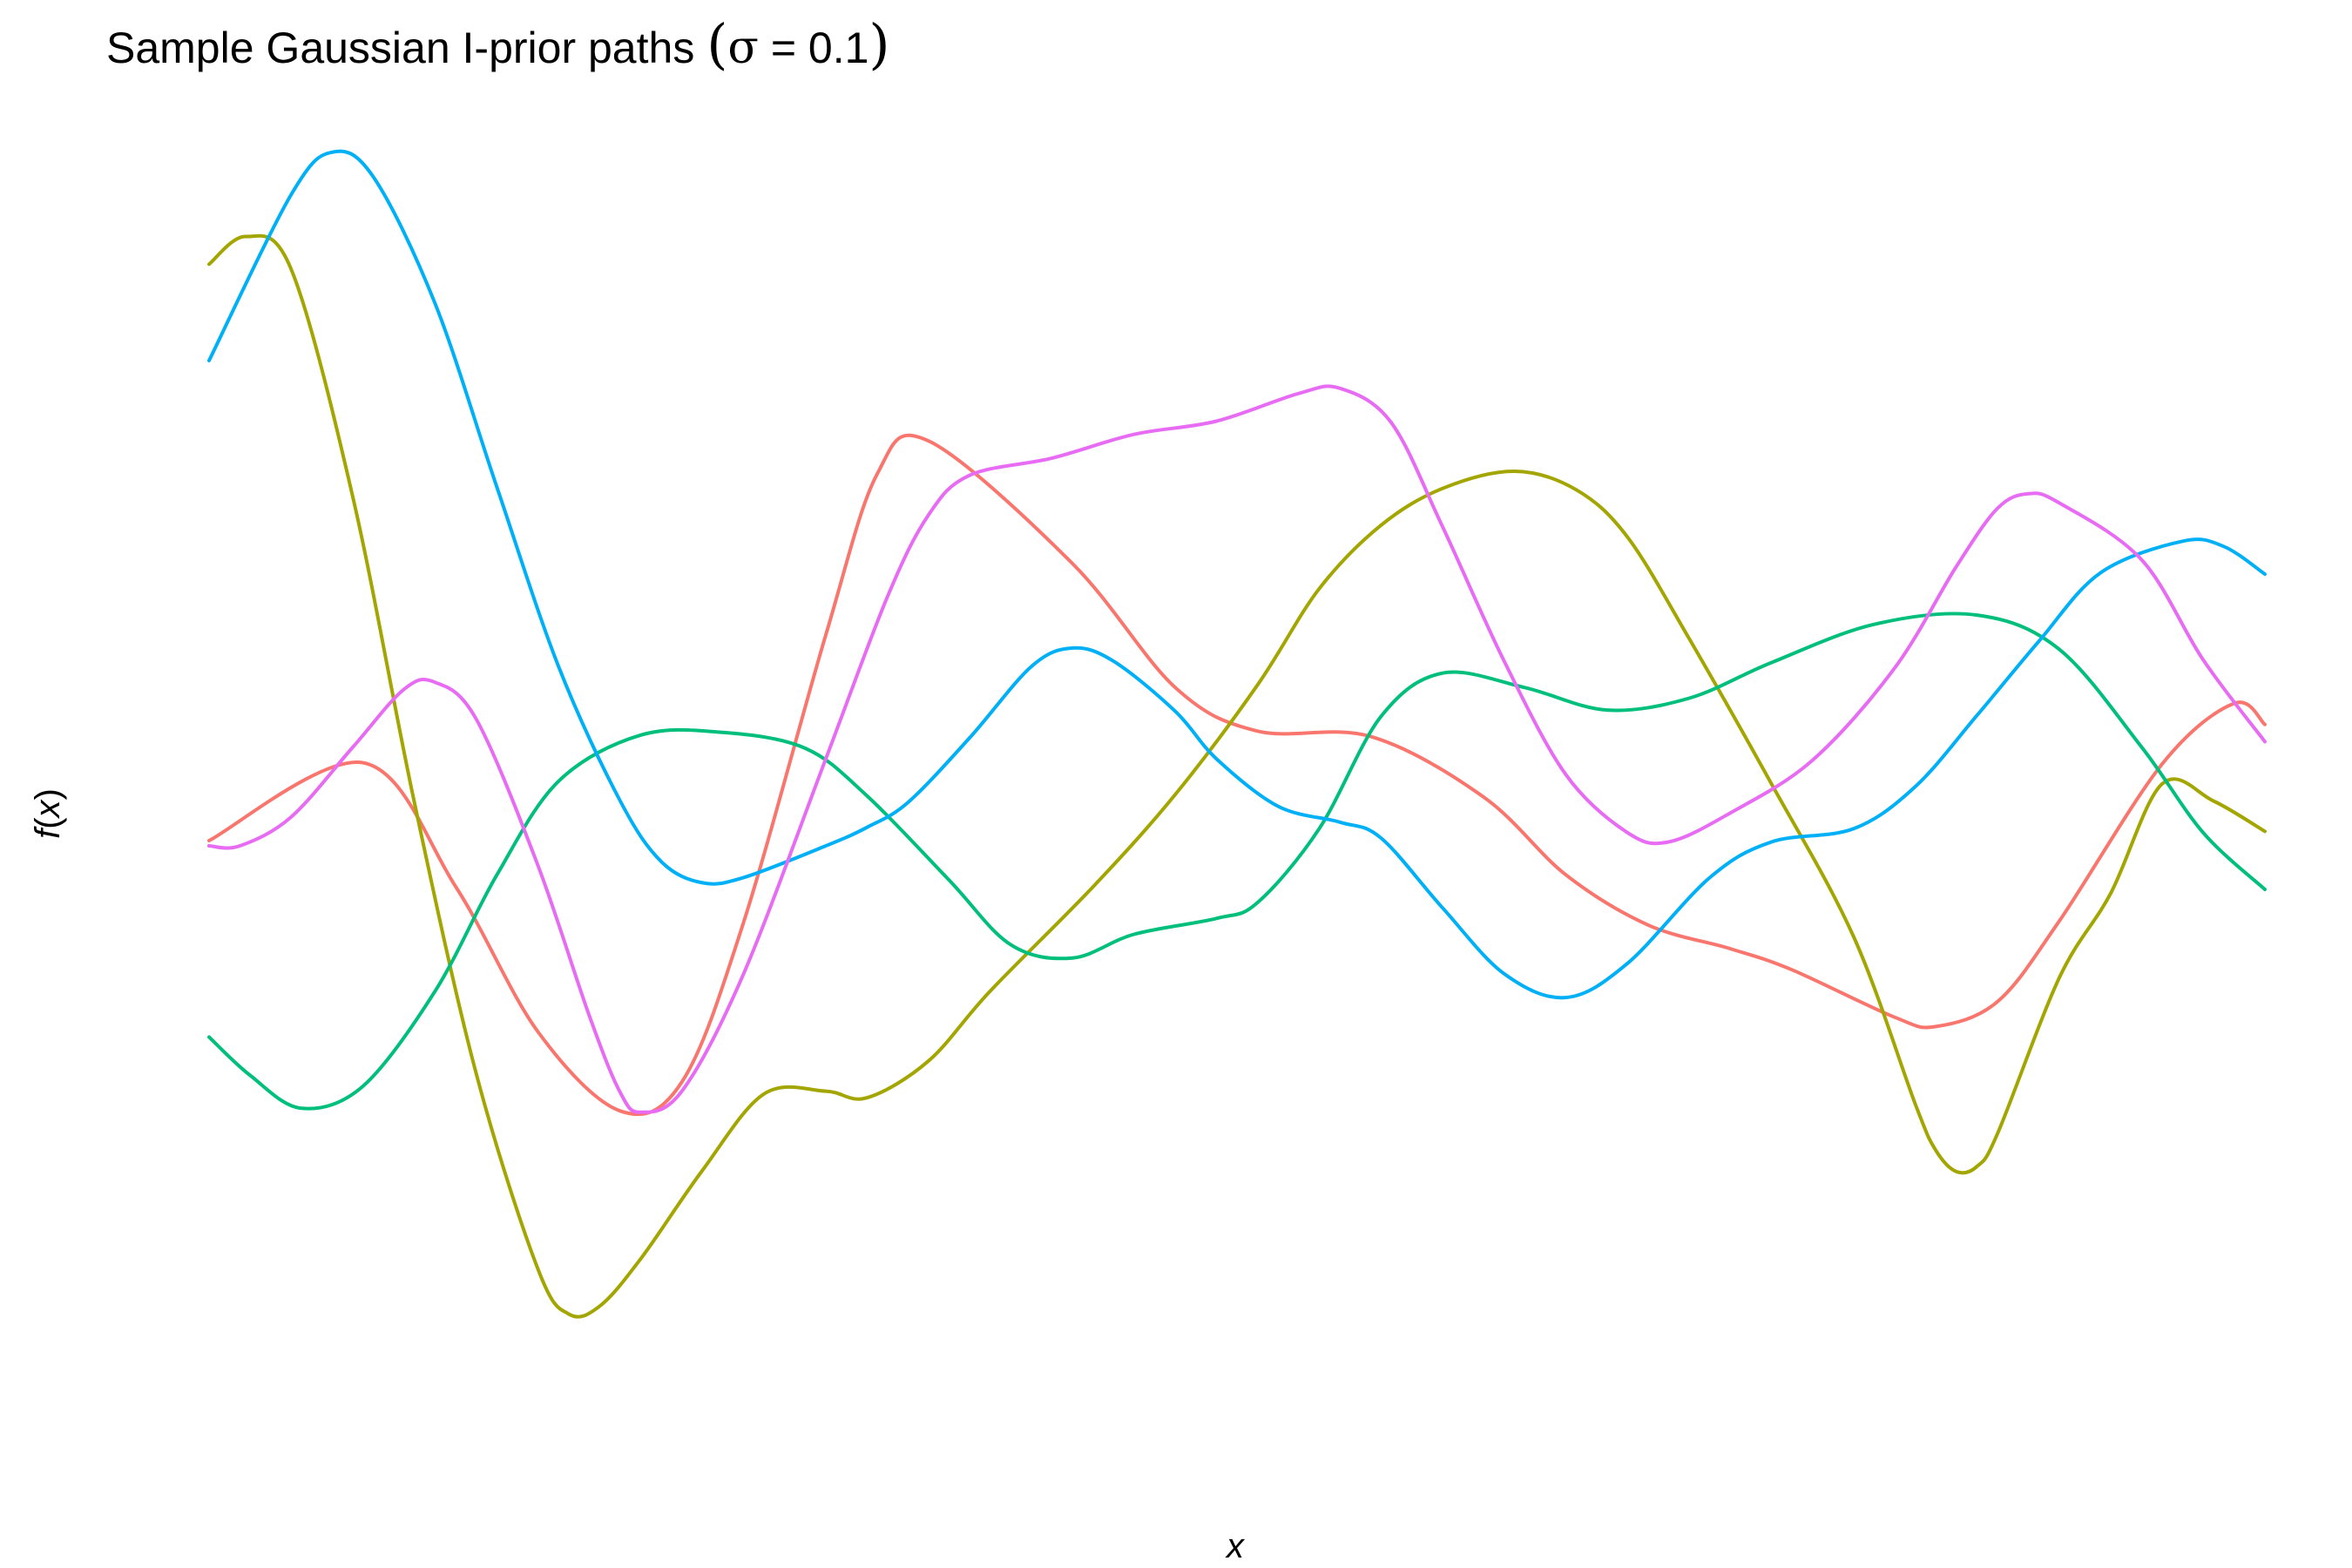 The image size is (2352, 1568). What do you see at coordinates (48, 794) in the screenshot?
I see `y-axis-label-close: )` at bounding box center [48, 794].